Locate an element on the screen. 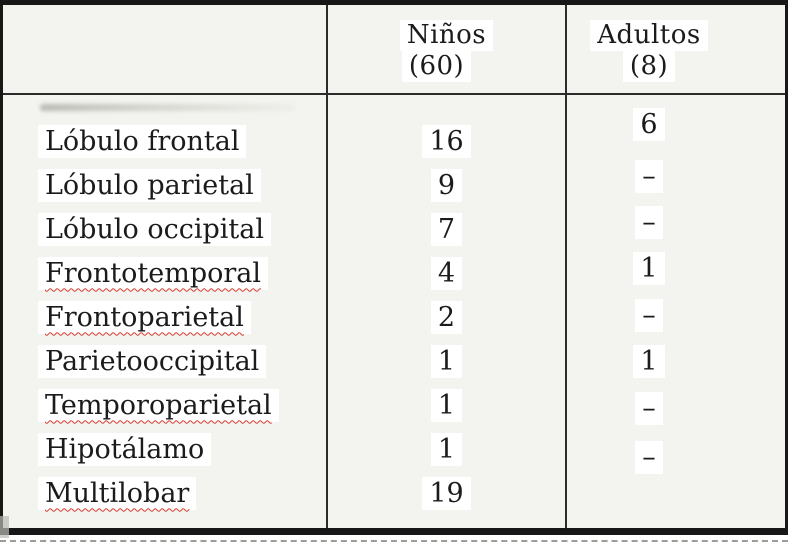 The height and width of the screenshot is (544, 788). ninos-value-cell: 9 is located at coordinates (446, 185).